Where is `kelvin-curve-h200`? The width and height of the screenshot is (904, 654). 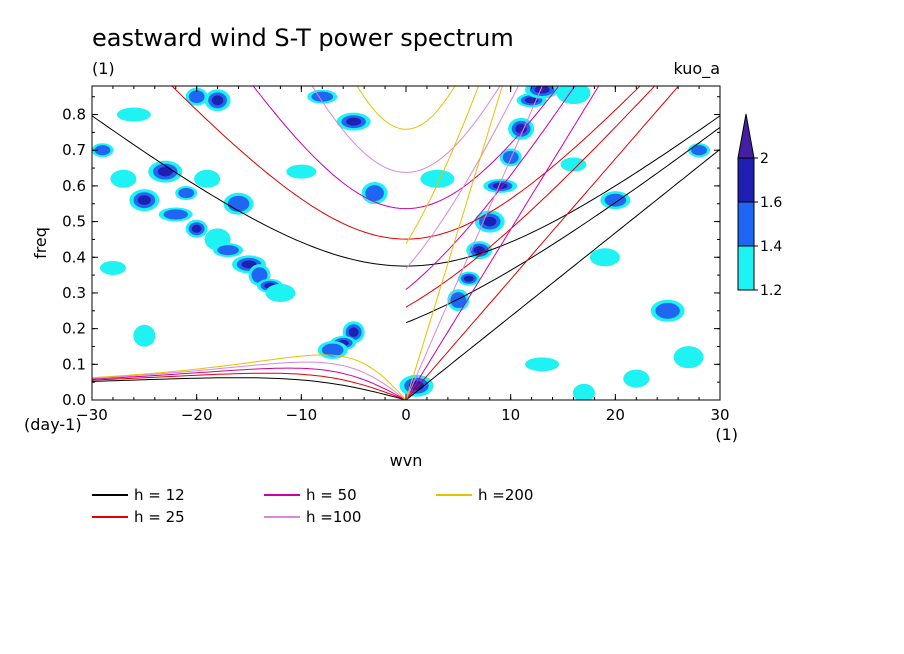 kelvin-curve-h200 is located at coordinates (454, 243).